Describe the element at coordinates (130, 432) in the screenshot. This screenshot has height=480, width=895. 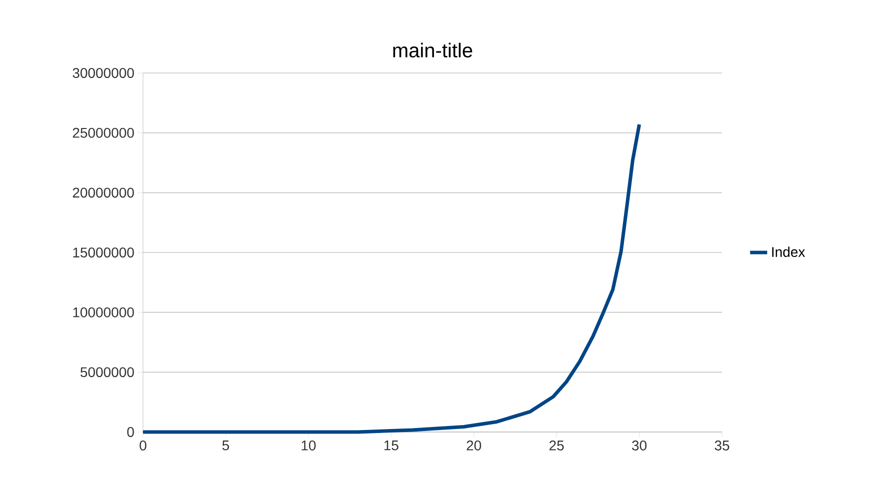
I see `y-tick-label: 0` at that location.